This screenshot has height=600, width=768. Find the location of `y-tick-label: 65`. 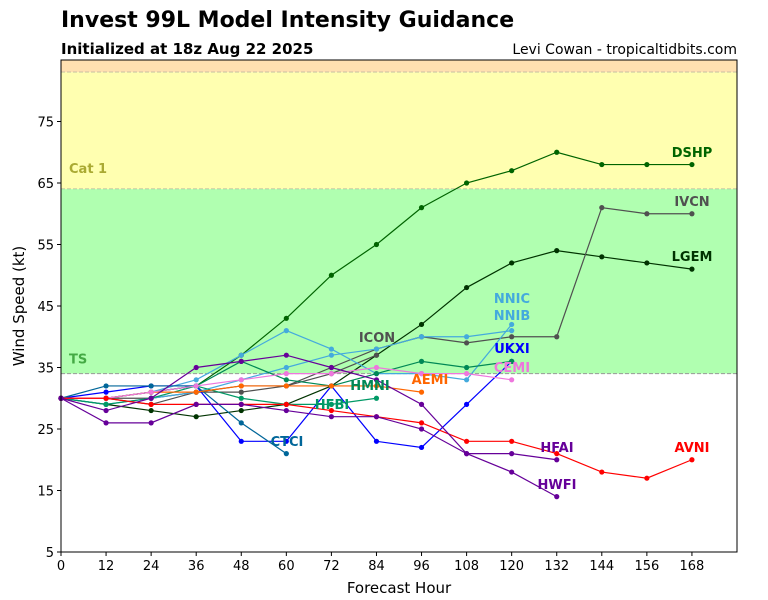

y-tick-label: 65 is located at coordinates (45, 184).